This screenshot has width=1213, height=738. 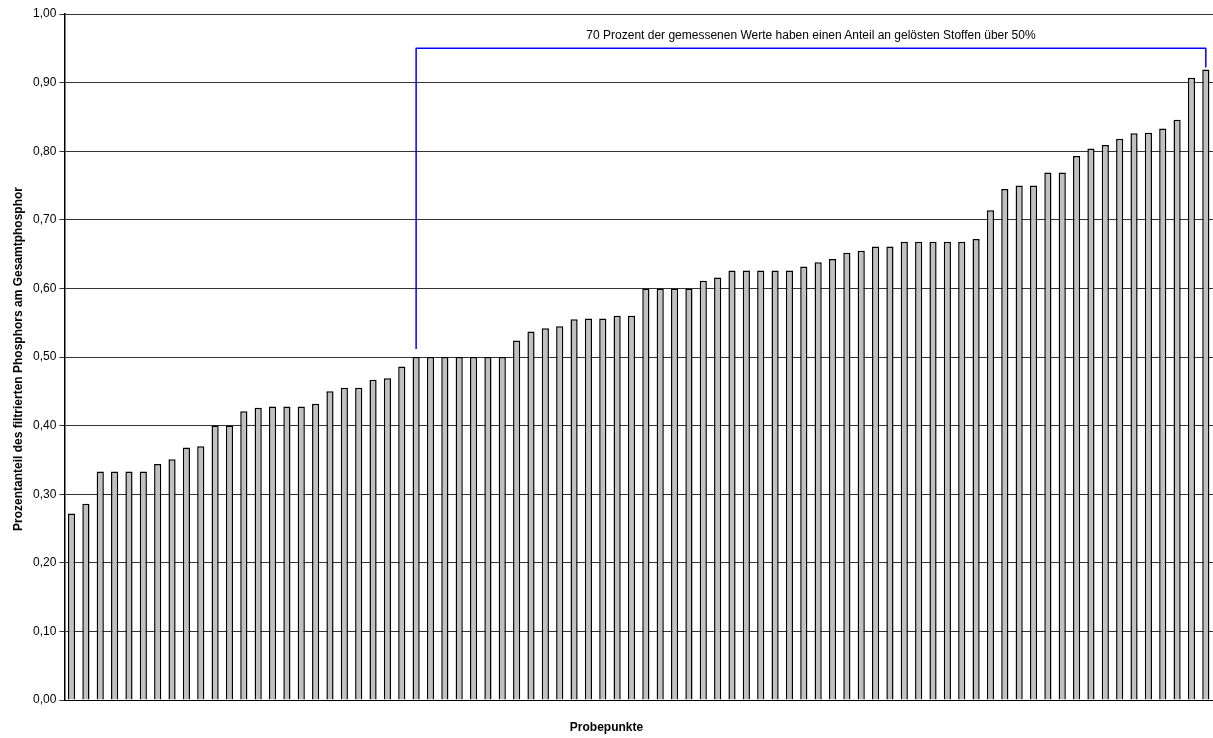 I want to click on y-tick-label: 0,50, so click(x=45, y=356).